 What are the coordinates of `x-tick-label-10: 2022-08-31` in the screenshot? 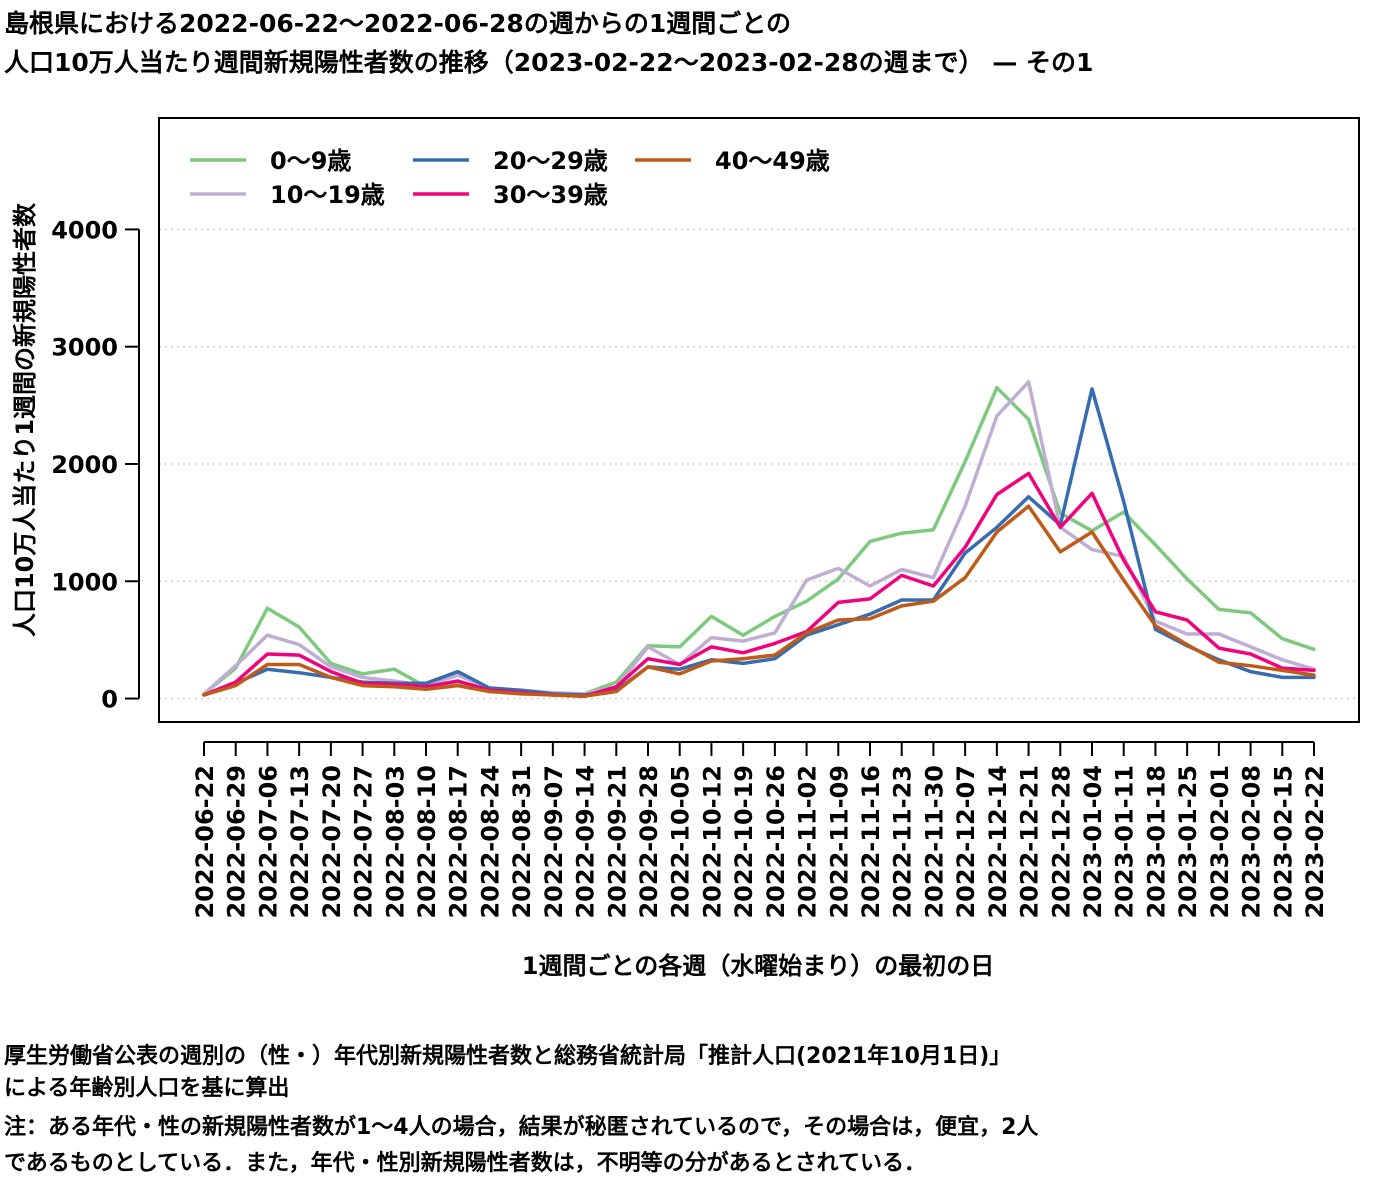 It's located at (522, 842).